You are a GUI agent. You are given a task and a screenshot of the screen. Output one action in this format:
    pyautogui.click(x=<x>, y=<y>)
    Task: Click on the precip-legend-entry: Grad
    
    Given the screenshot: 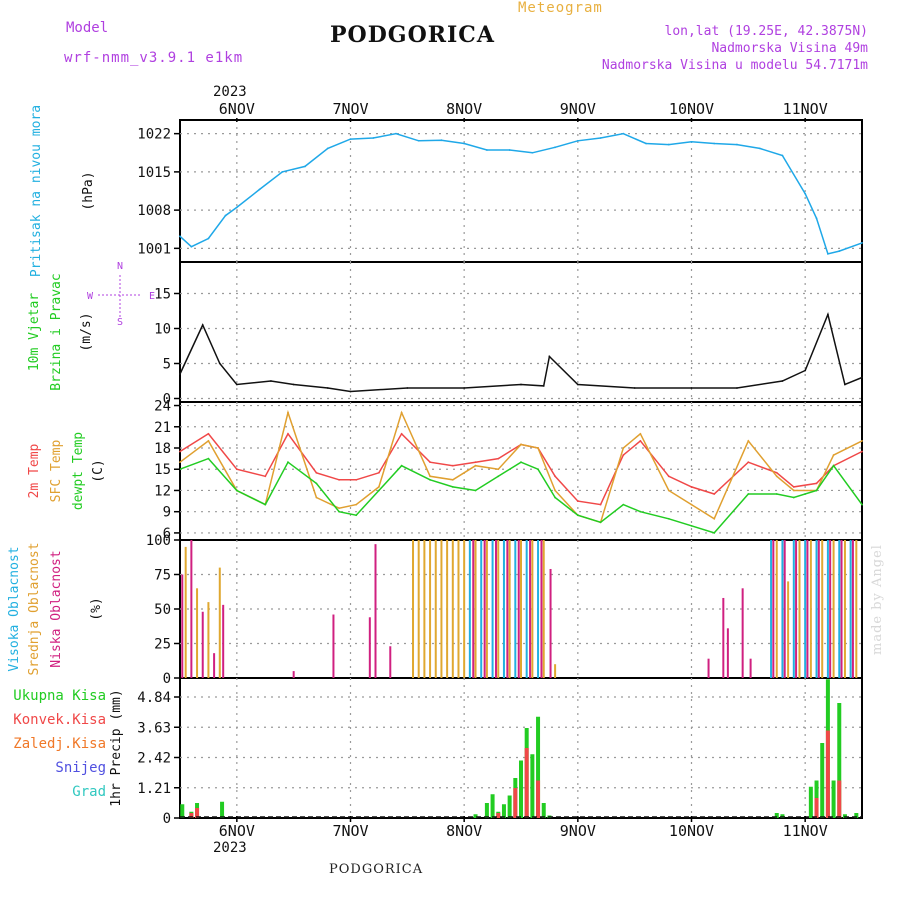 What is the action you would take?
    pyautogui.click(x=89, y=792)
    